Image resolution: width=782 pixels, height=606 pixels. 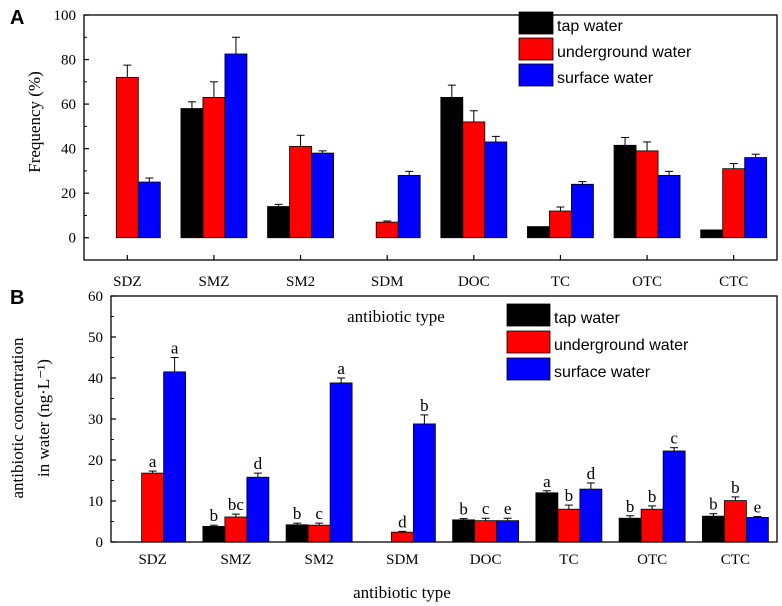 What do you see at coordinates (95, 420) in the screenshot?
I see `y-tick-label: 30` at bounding box center [95, 420].